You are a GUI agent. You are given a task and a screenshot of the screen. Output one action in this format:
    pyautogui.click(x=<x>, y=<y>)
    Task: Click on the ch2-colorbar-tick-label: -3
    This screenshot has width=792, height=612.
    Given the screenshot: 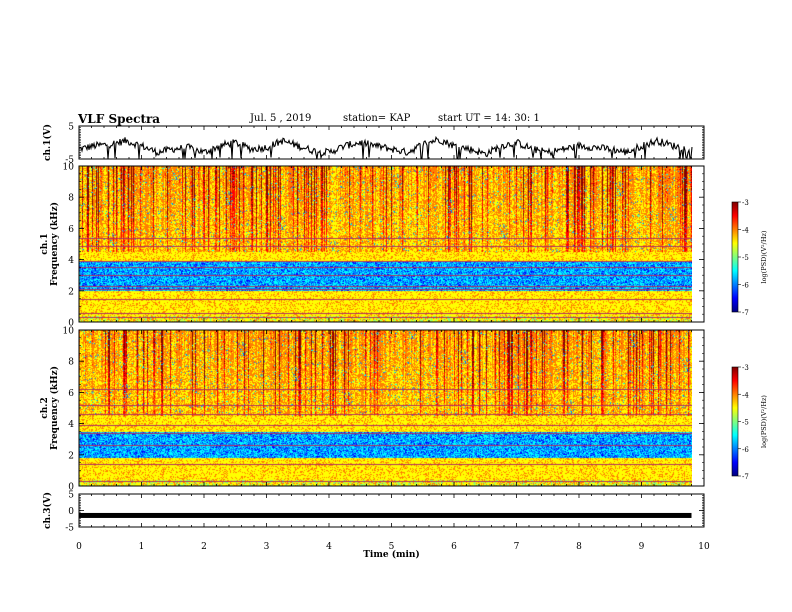 What is the action you would take?
    pyautogui.click(x=745, y=368)
    